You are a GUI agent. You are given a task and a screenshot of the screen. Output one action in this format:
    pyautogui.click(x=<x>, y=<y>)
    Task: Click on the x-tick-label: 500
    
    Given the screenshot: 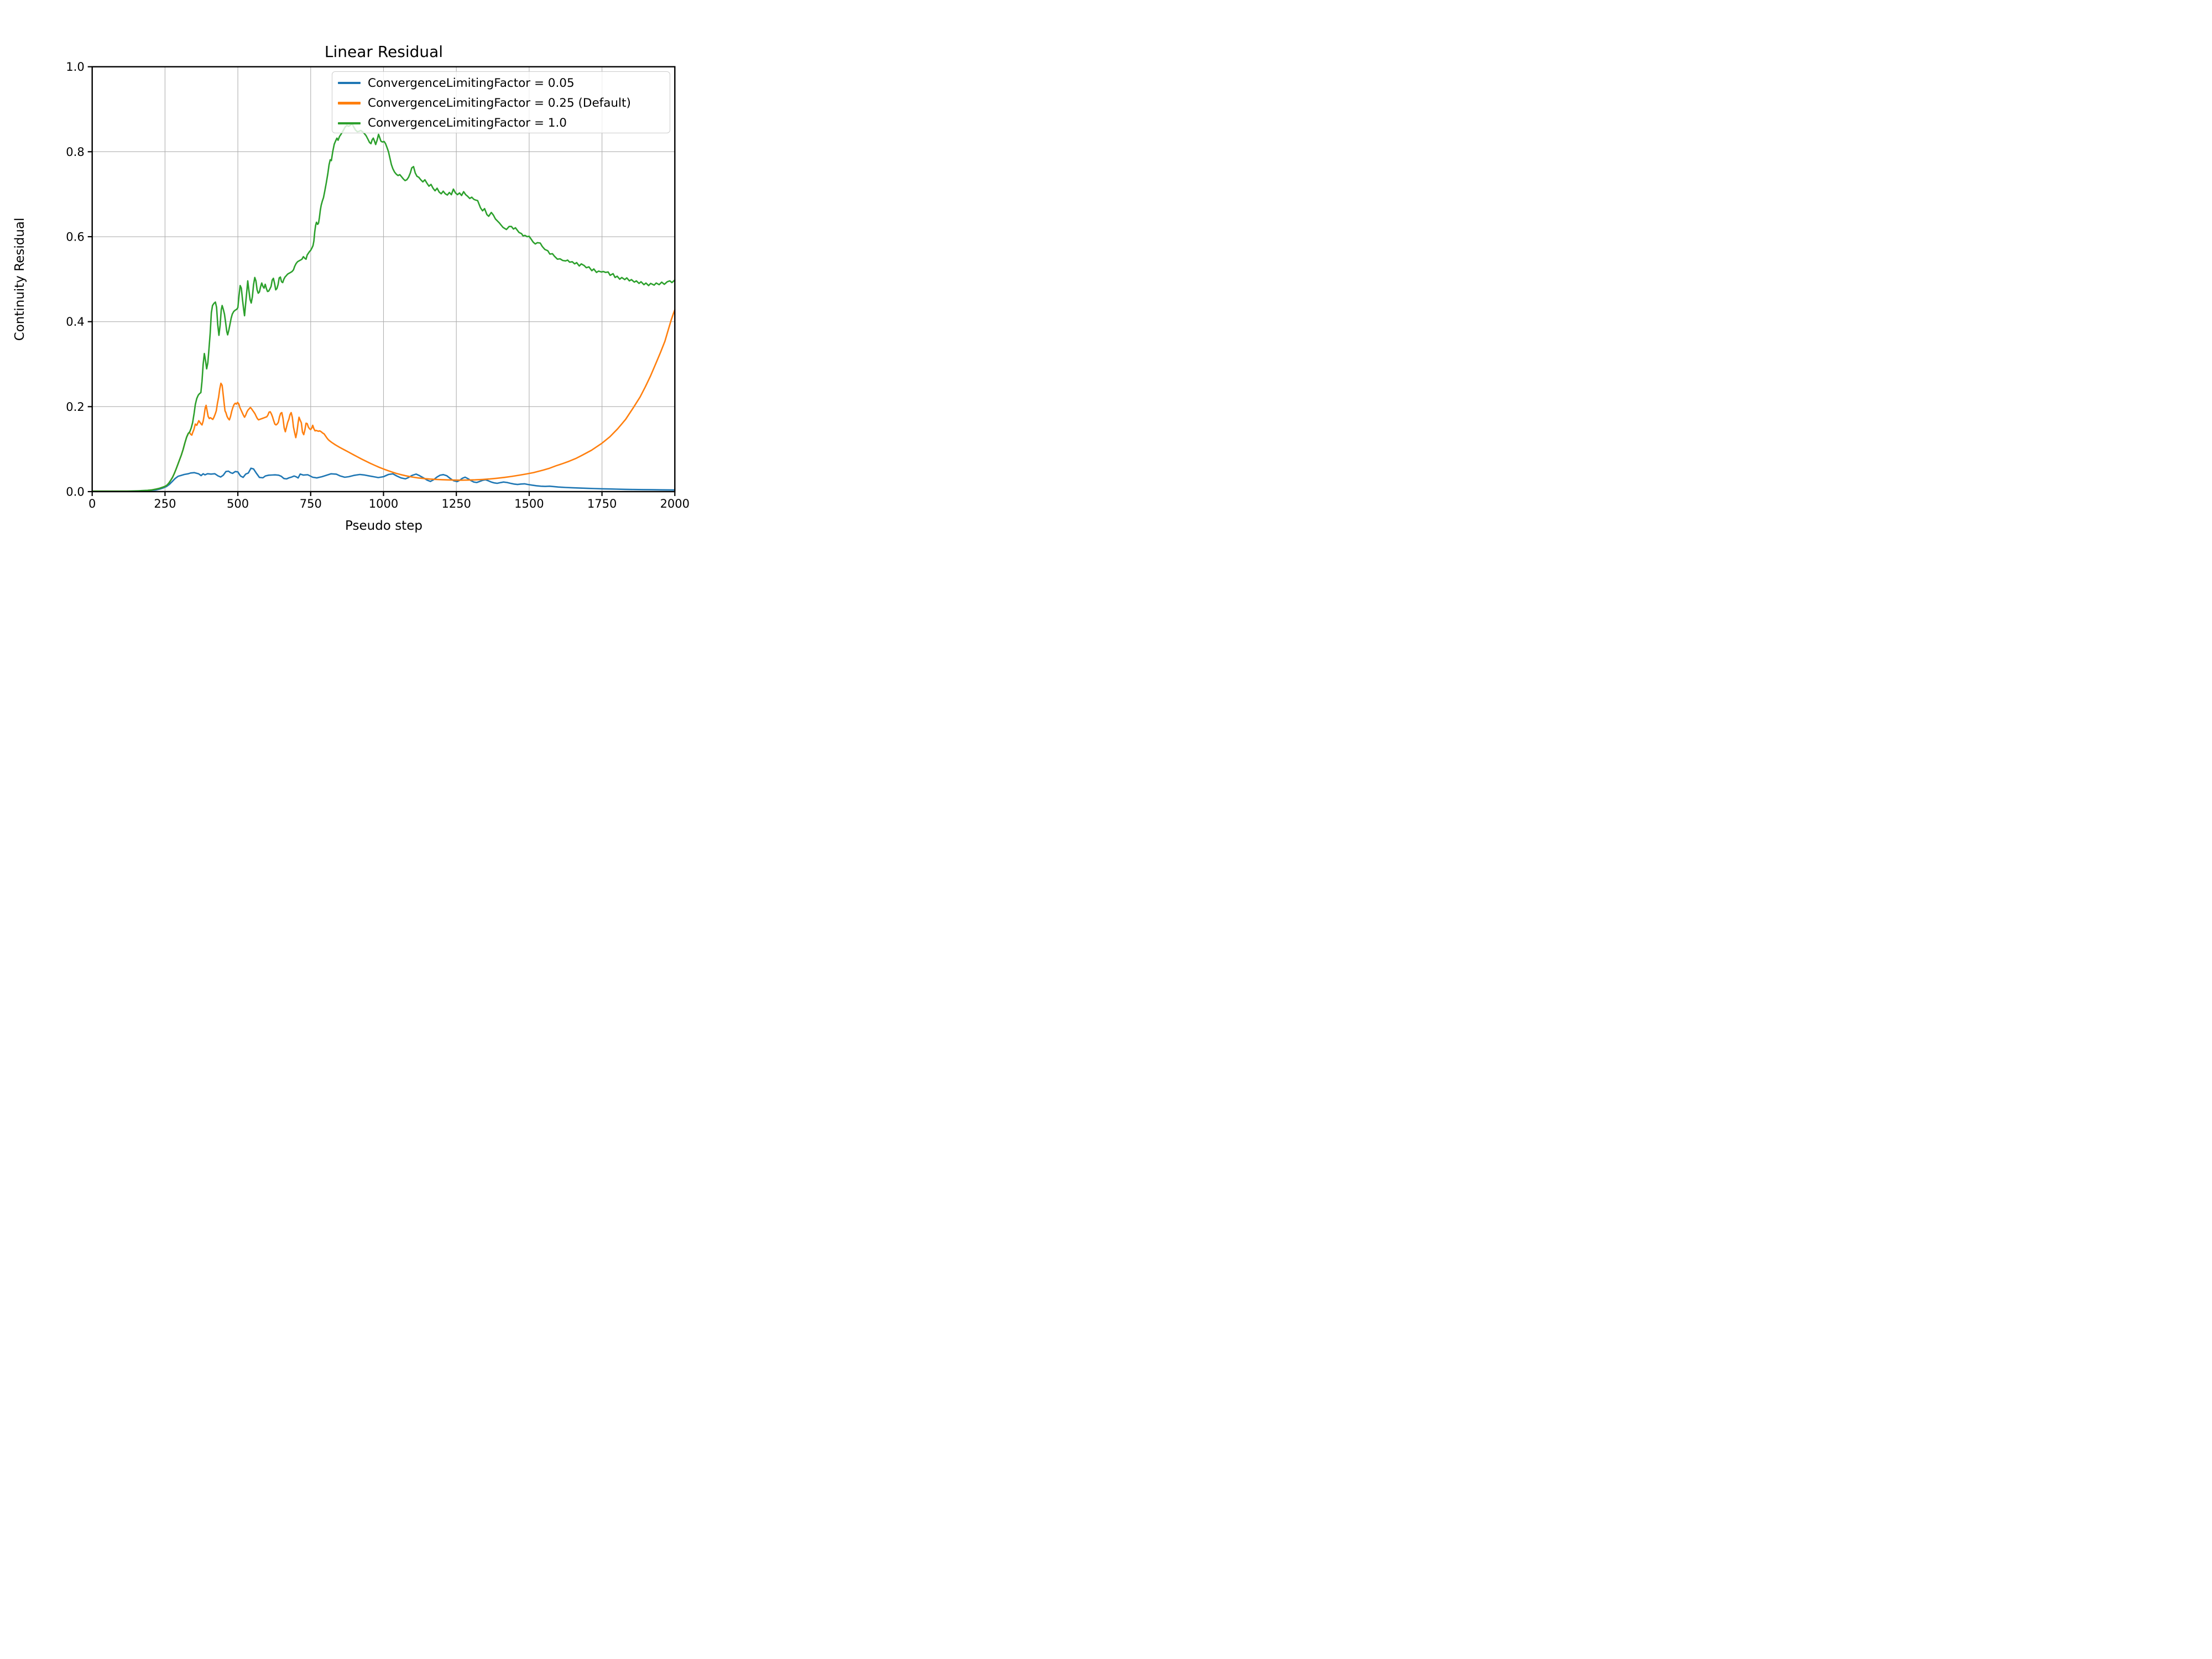 What is the action you would take?
    pyautogui.click(x=238, y=504)
    